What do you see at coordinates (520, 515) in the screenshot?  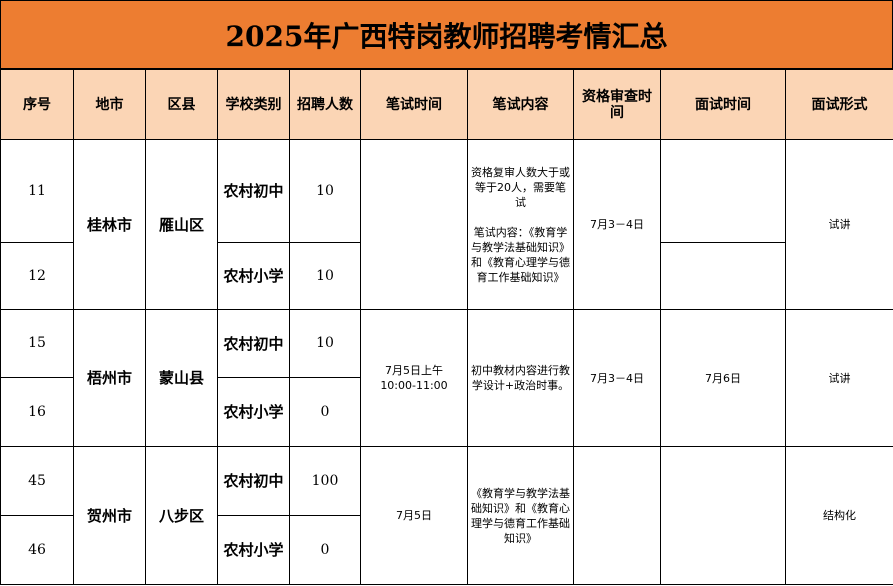 I see `written-content: 《教育学与教学法基础知识》和《教育心理学与德育工作基础知识》` at bounding box center [520, 515].